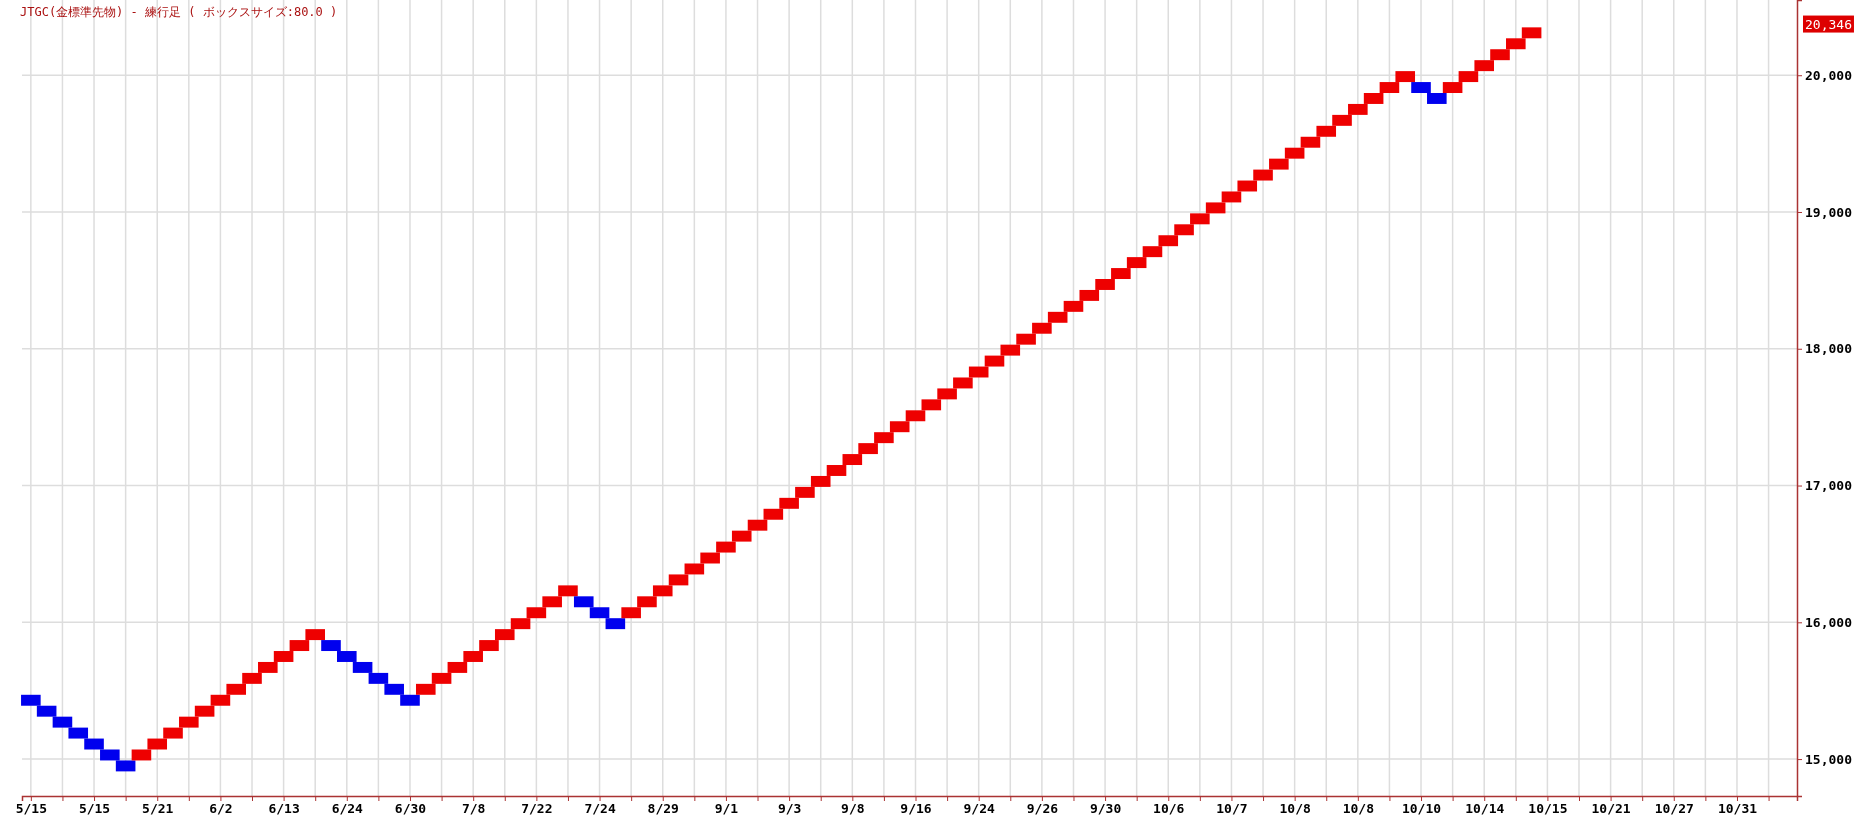 This screenshot has height=832, width=1875. What do you see at coordinates (600, 809) in the screenshot?
I see `x-tick-label: 7/24` at bounding box center [600, 809].